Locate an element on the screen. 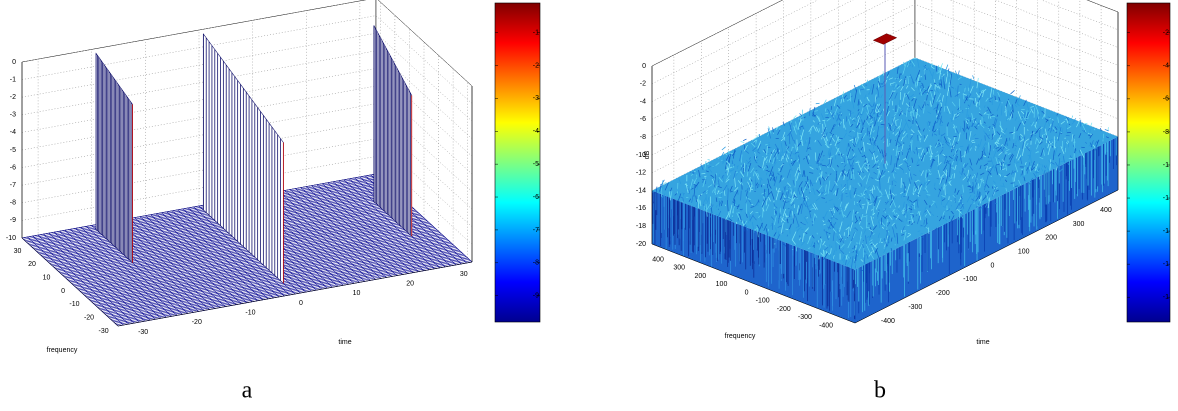  y-tick-label: 20 is located at coordinates (32, 264).